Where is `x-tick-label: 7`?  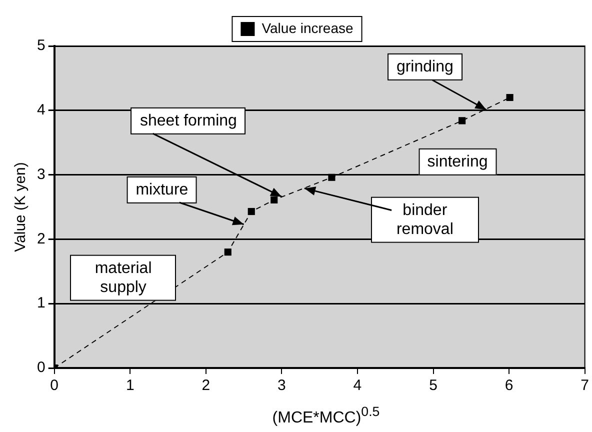
x-tick-label: 7 is located at coordinates (584, 385).